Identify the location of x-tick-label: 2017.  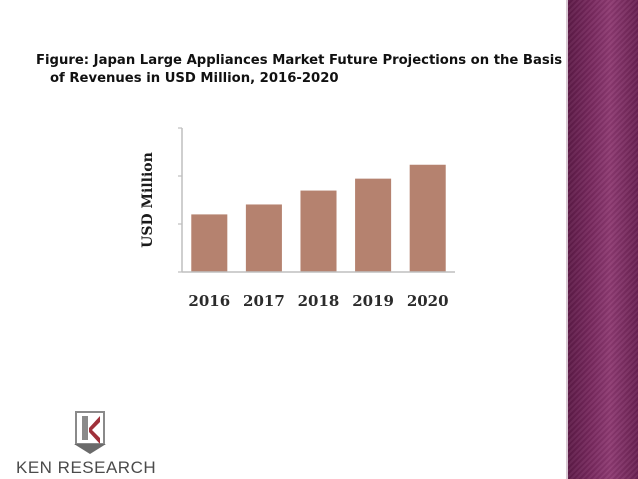
(264, 301).